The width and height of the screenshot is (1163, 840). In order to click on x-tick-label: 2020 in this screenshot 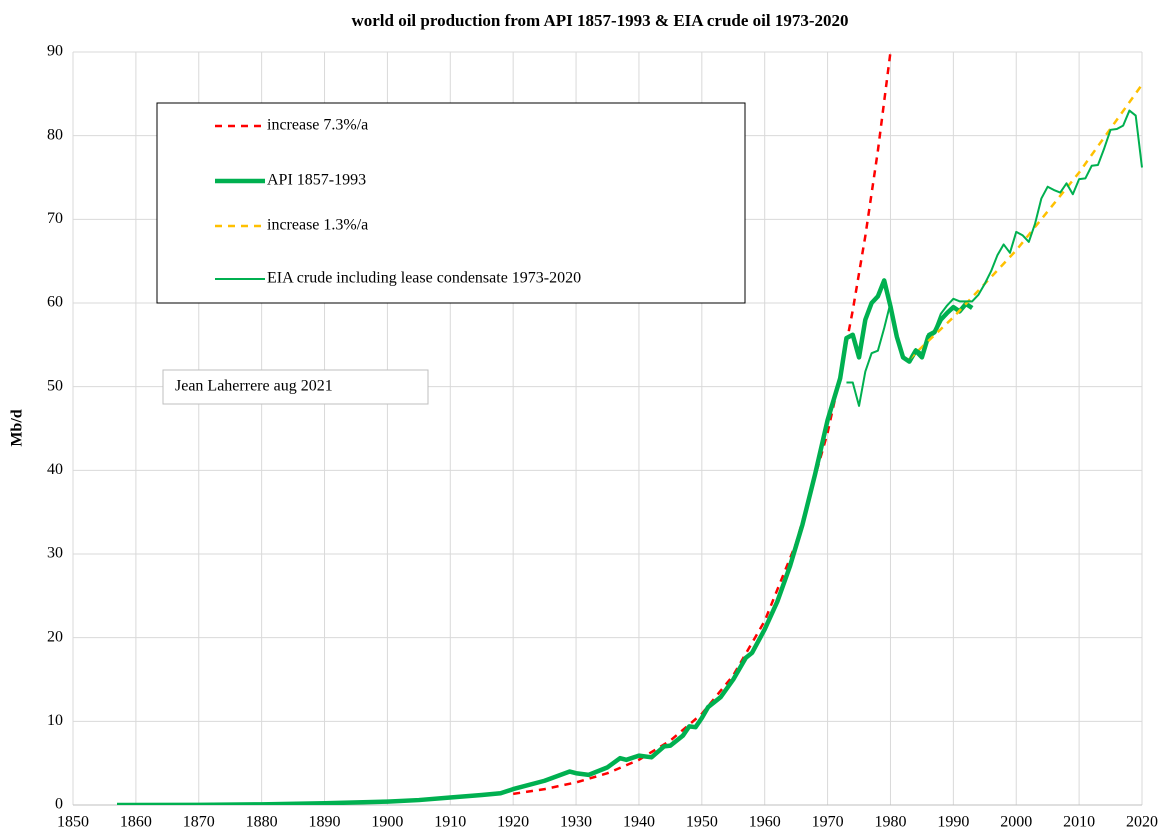, I will do `click(1142, 822)`.